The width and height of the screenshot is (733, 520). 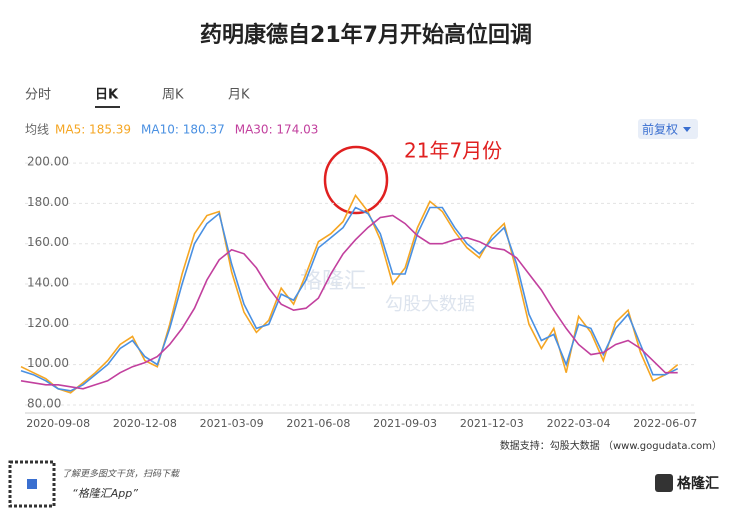 What do you see at coordinates (32, 484) in the screenshot?
I see `qr-logo` at bounding box center [32, 484].